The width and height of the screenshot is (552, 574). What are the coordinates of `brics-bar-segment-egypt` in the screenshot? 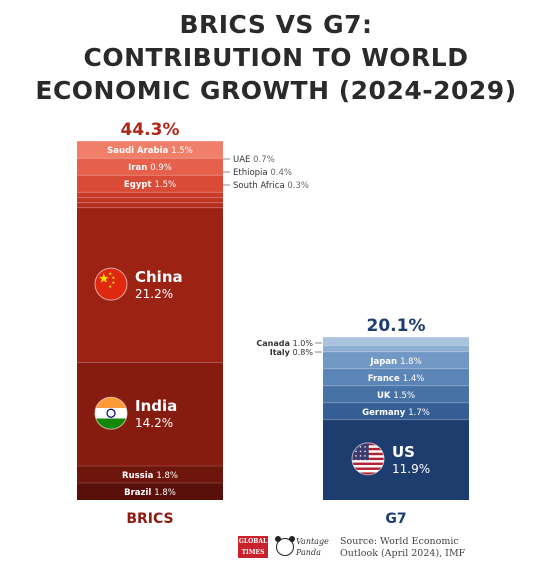 It's located at (150, 184).